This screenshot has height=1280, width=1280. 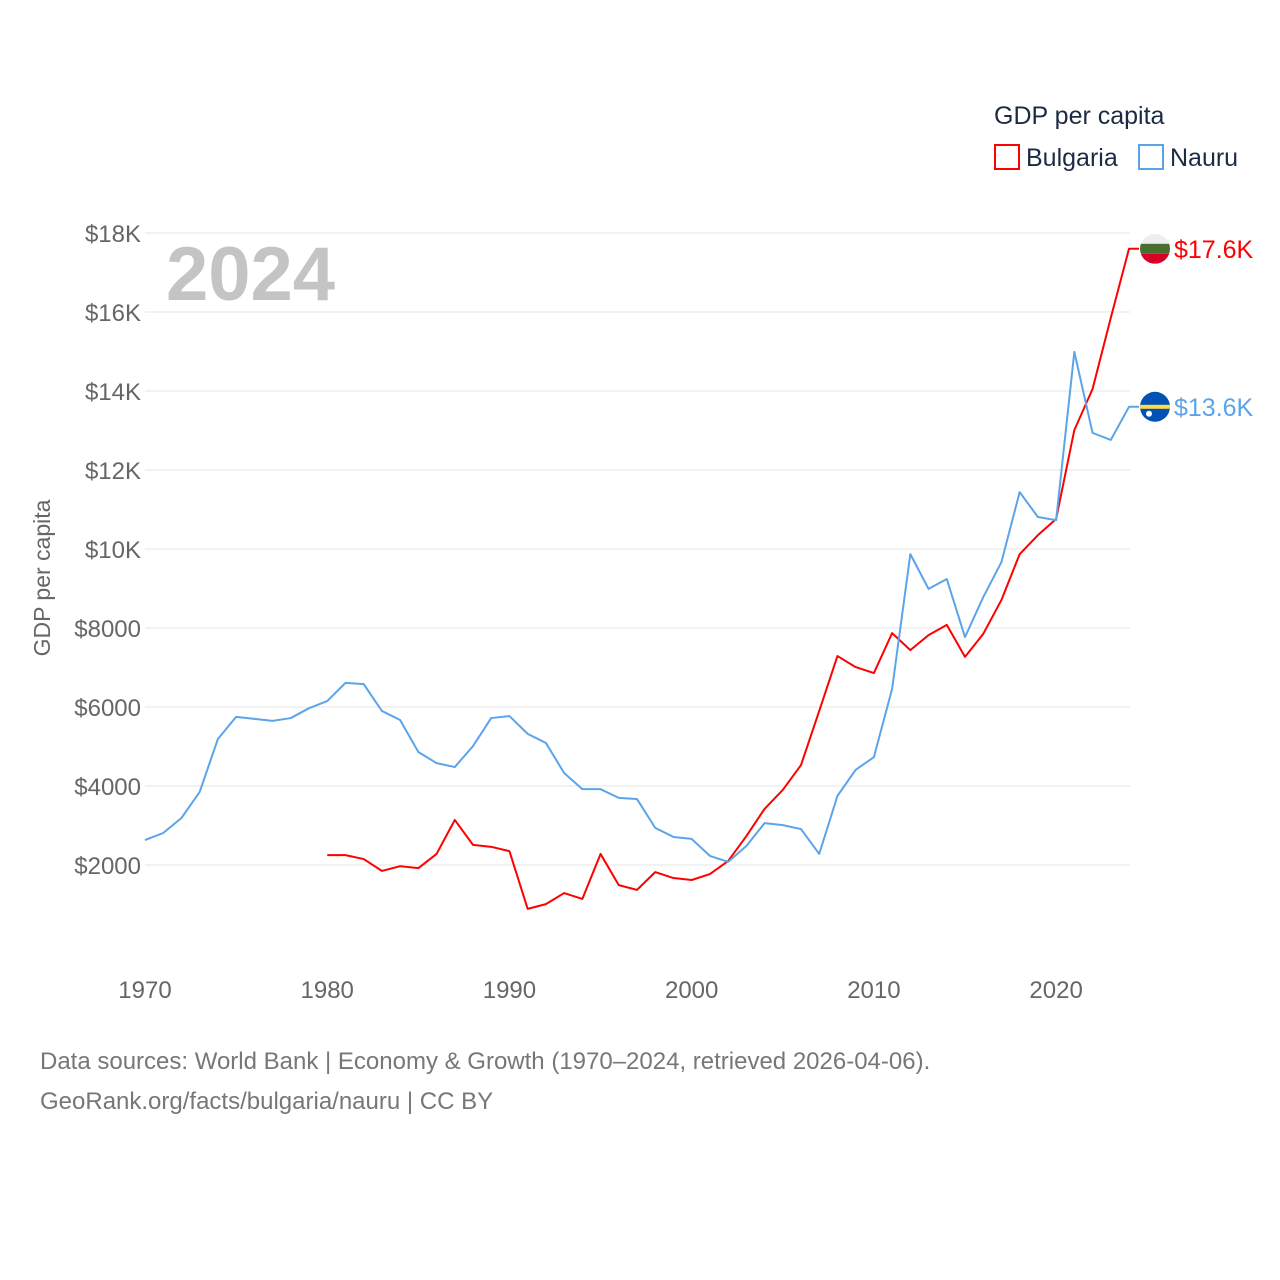 What do you see at coordinates (1151, 157) in the screenshot?
I see `legend-swatch-nauru` at bounding box center [1151, 157].